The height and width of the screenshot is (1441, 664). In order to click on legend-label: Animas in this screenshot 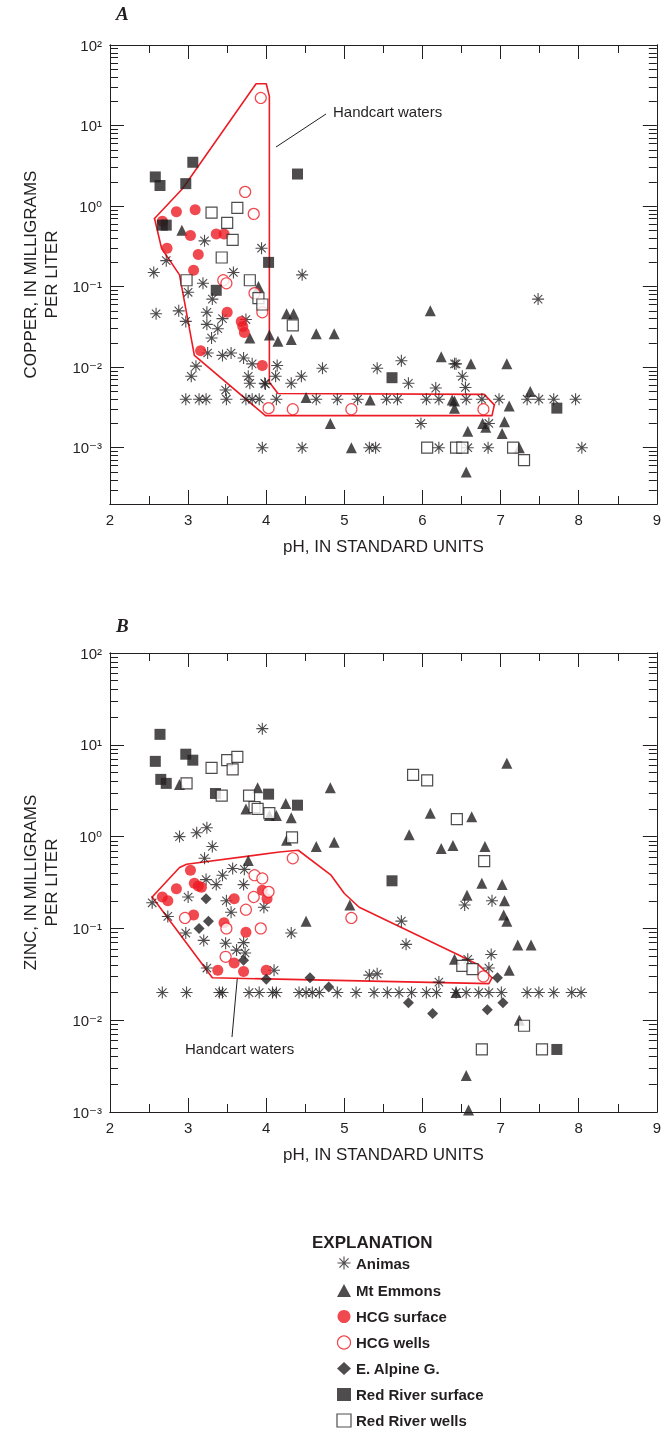, I will do `click(383, 1263)`.